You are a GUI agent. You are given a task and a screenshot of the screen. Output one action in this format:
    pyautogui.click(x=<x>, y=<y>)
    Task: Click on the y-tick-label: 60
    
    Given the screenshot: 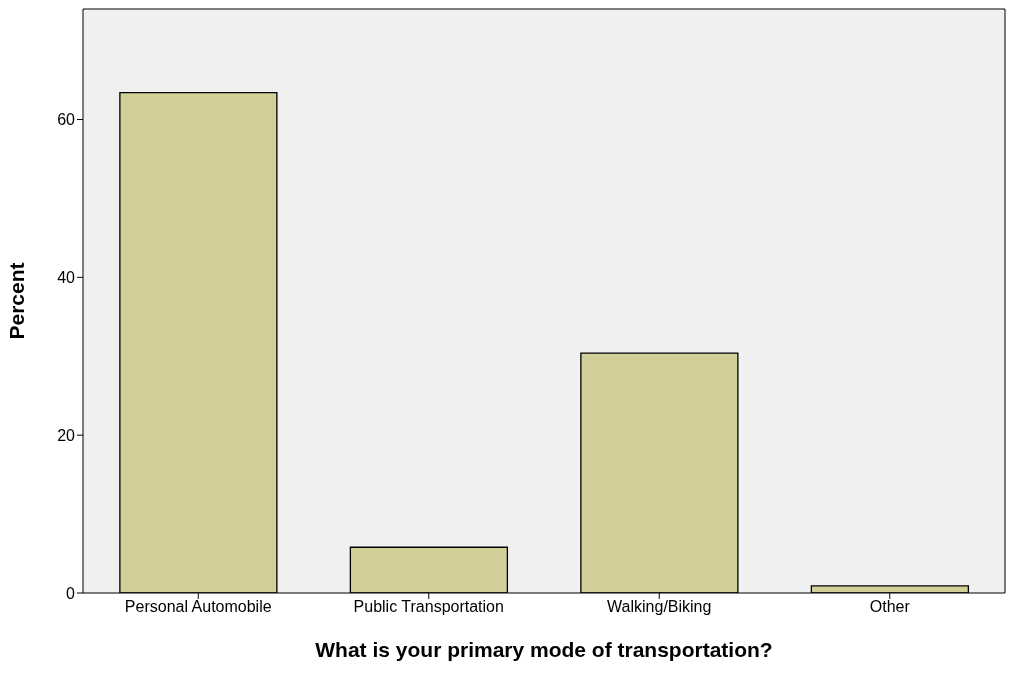 What is the action you would take?
    pyautogui.click(x=66, y=120)
    